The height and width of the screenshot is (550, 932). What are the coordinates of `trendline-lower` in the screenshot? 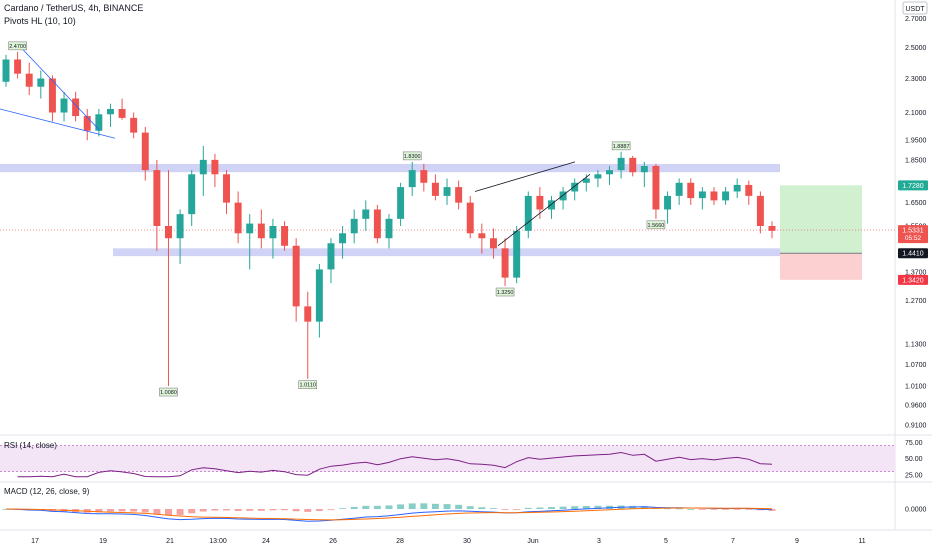 It's located at (58, 123).